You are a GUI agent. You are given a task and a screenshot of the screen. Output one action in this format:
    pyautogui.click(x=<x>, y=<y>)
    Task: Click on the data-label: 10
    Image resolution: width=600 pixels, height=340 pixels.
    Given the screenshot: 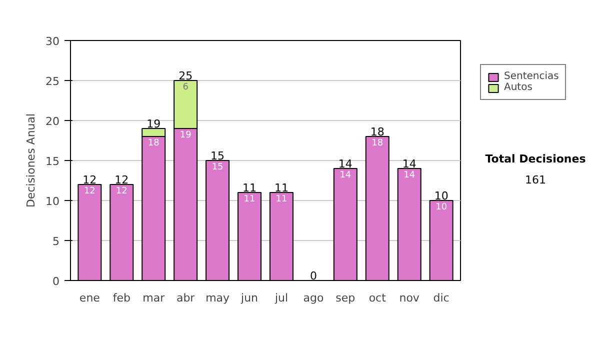 What is the action you would take?
    pyautogui.click(x=442, y=207)
    